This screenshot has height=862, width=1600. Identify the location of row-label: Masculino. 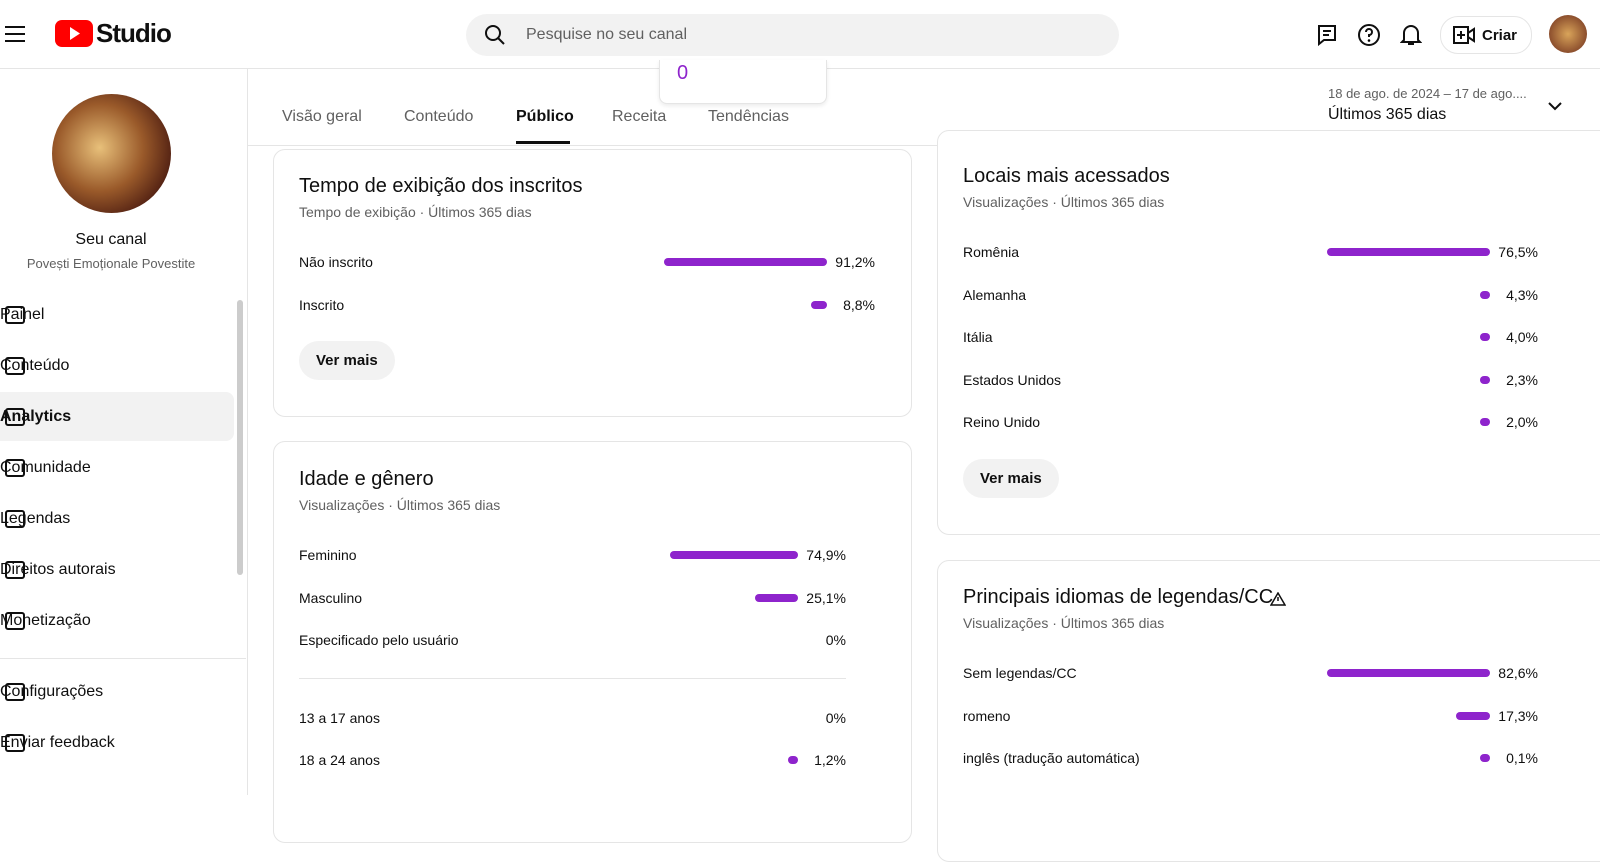
(331, 597).